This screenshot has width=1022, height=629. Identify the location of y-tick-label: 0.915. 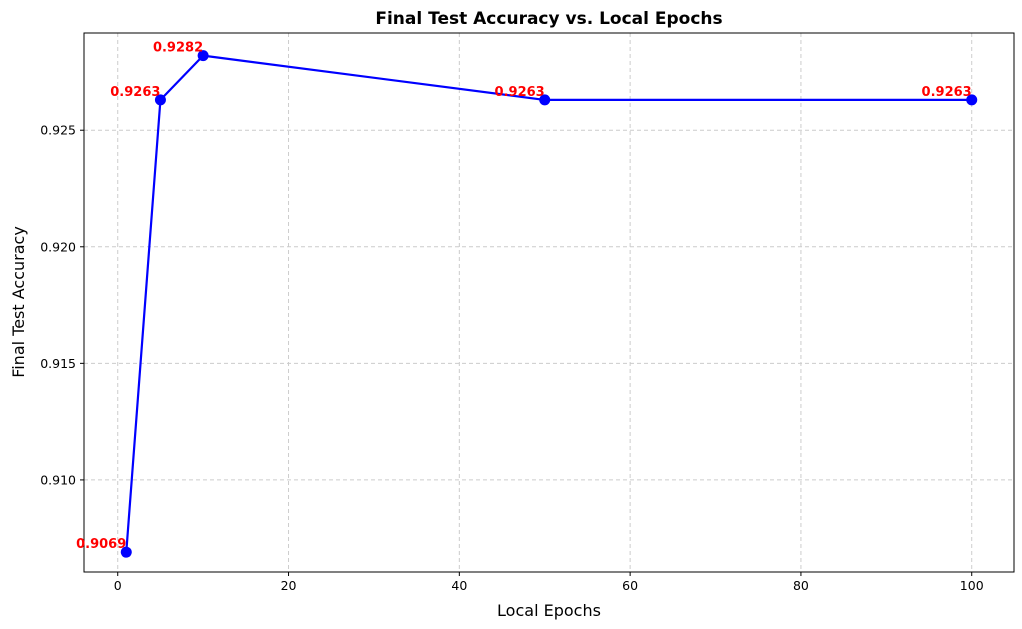
(58, 363).